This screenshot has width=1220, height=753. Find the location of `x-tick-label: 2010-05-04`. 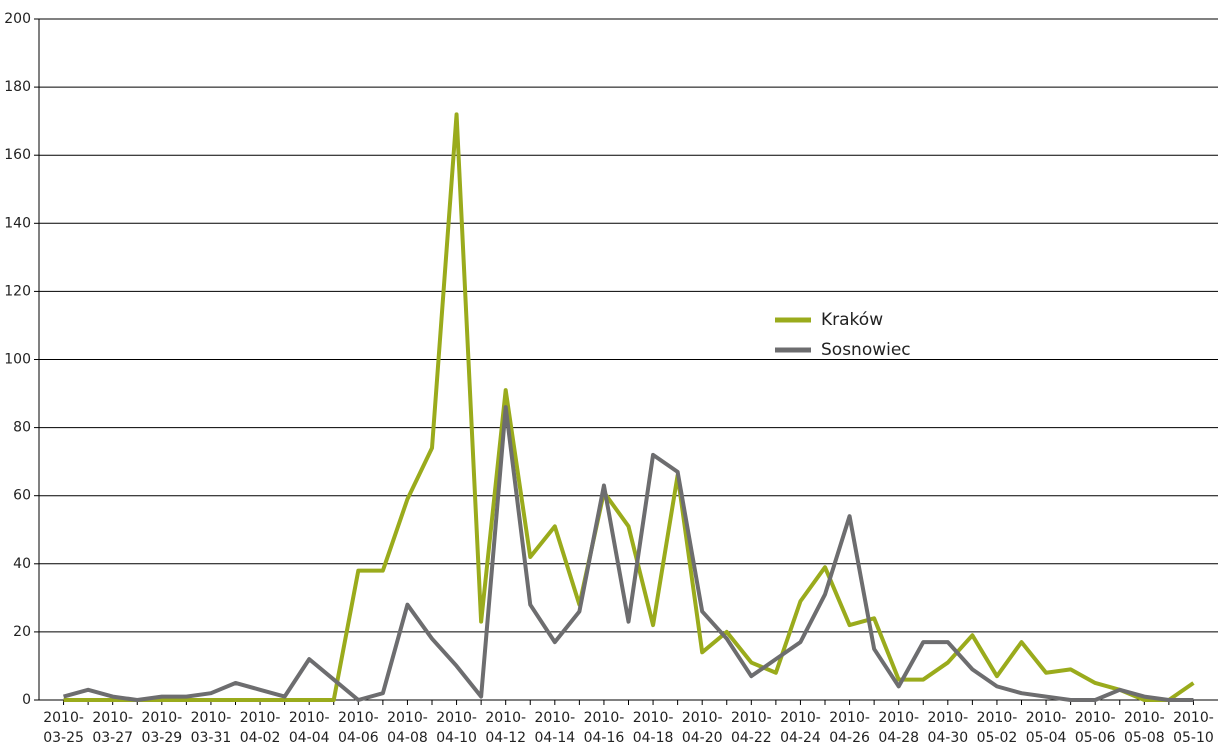

x-tick-label: 2010-05-04 is located at coordinates (1046, 728).